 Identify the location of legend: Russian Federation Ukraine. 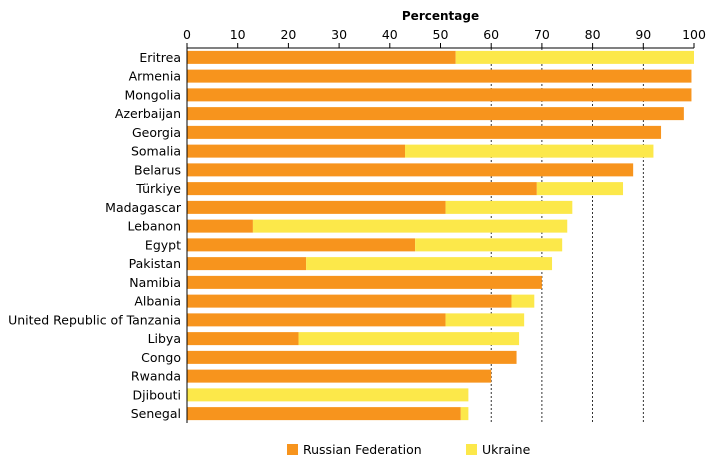
(409, 449).